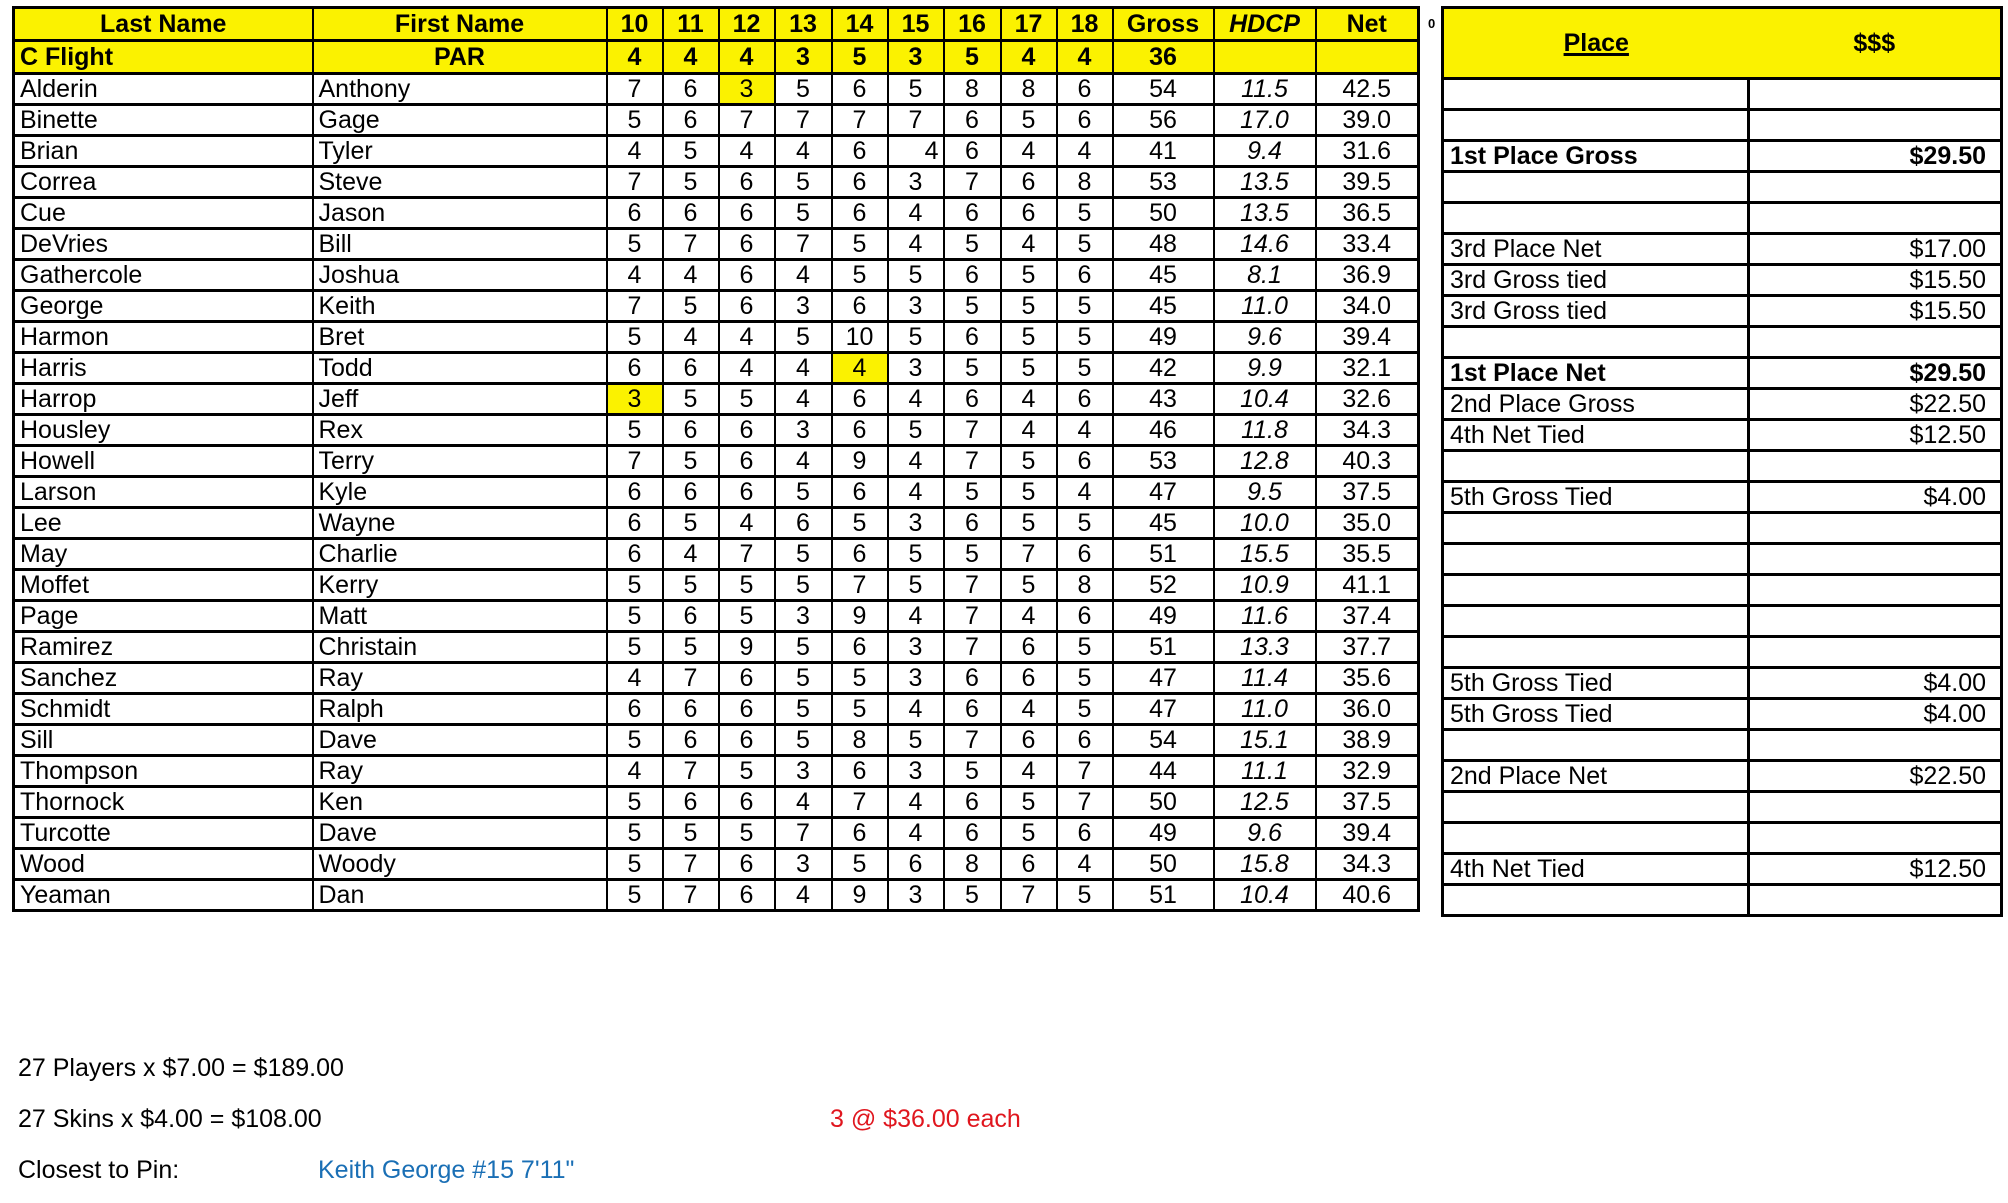  What do you see at coordinates (1875, 280) in the screenshot?
I see `prize-amount: $15.50` at bounding box center [1875, 280].